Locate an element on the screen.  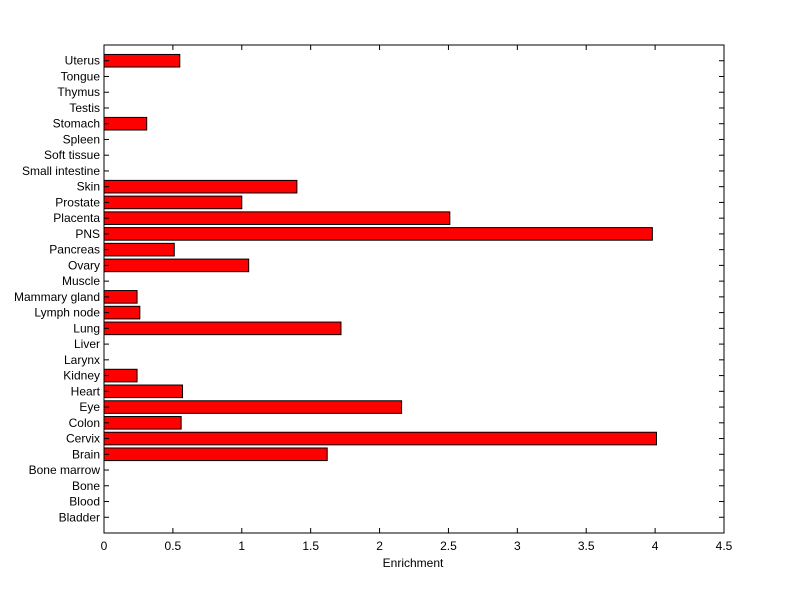
bar-pns is located at coordinates (378, 234).